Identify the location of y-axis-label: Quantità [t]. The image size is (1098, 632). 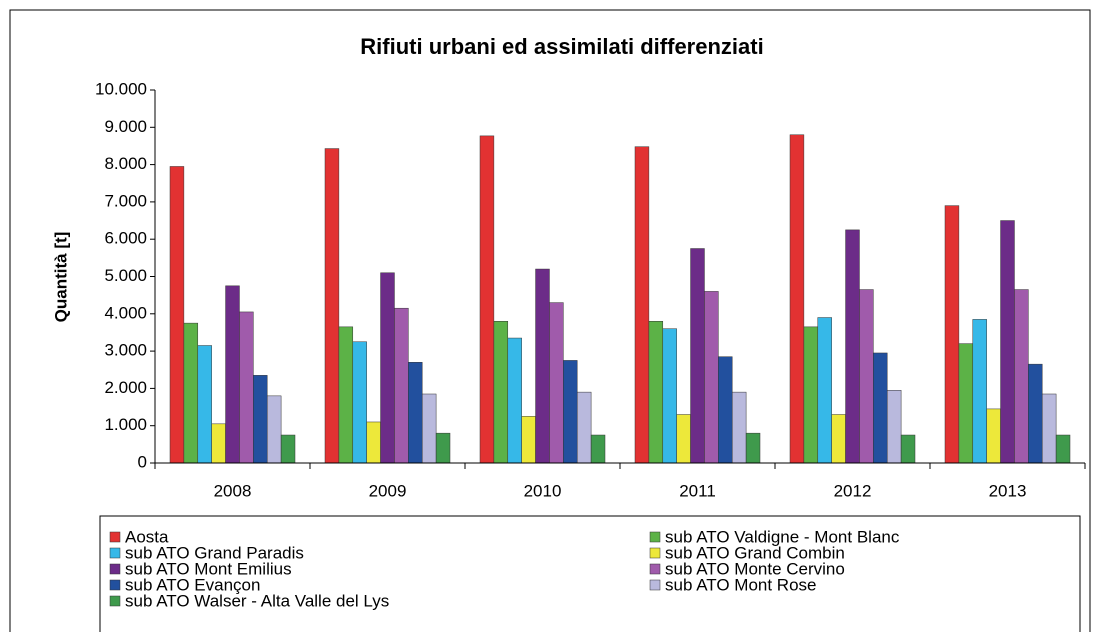
(60, 277).